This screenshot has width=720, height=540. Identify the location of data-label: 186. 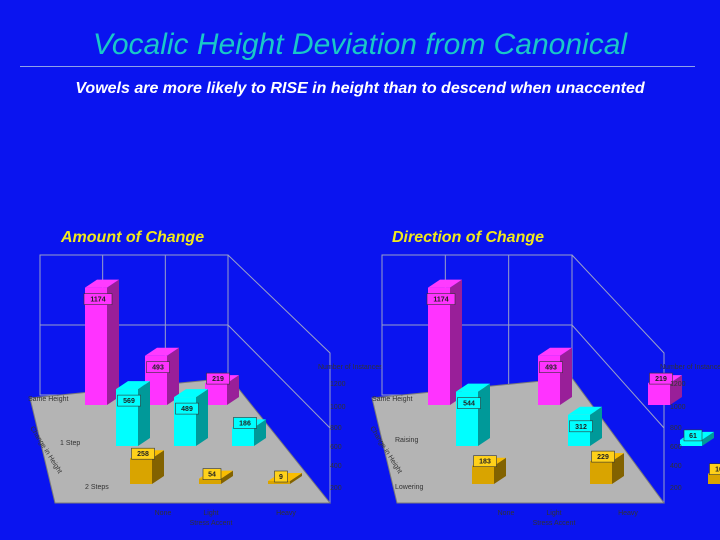
(245, 423).